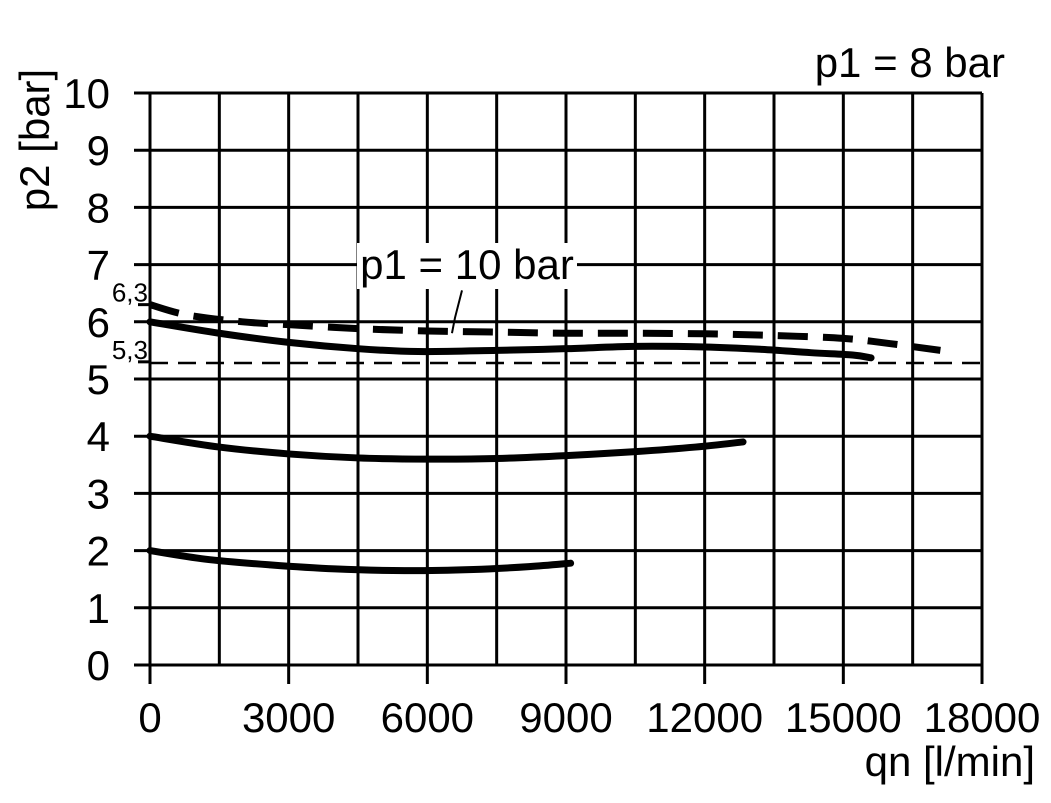  What do you see at coordinates (909, 62) in the screenshot?
I see `condition-label: p1 = 8 bar` at bounding box center [909, 62].